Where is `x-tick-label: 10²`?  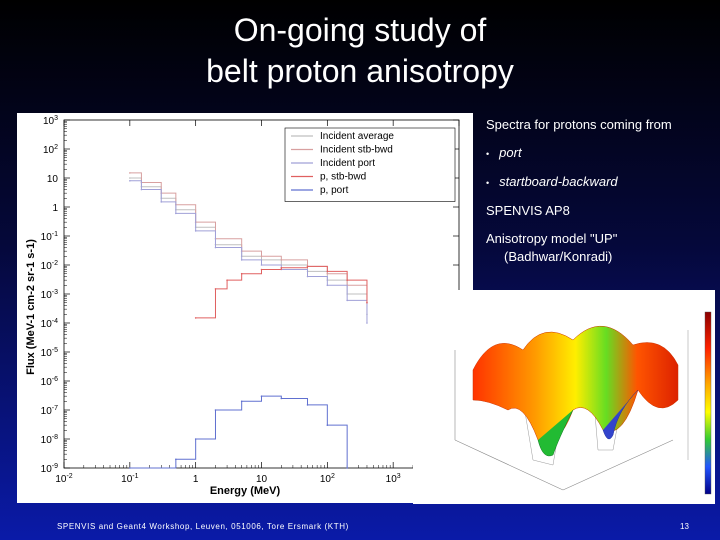
x-tick-label: 10² is located at coordinates (327, 479).